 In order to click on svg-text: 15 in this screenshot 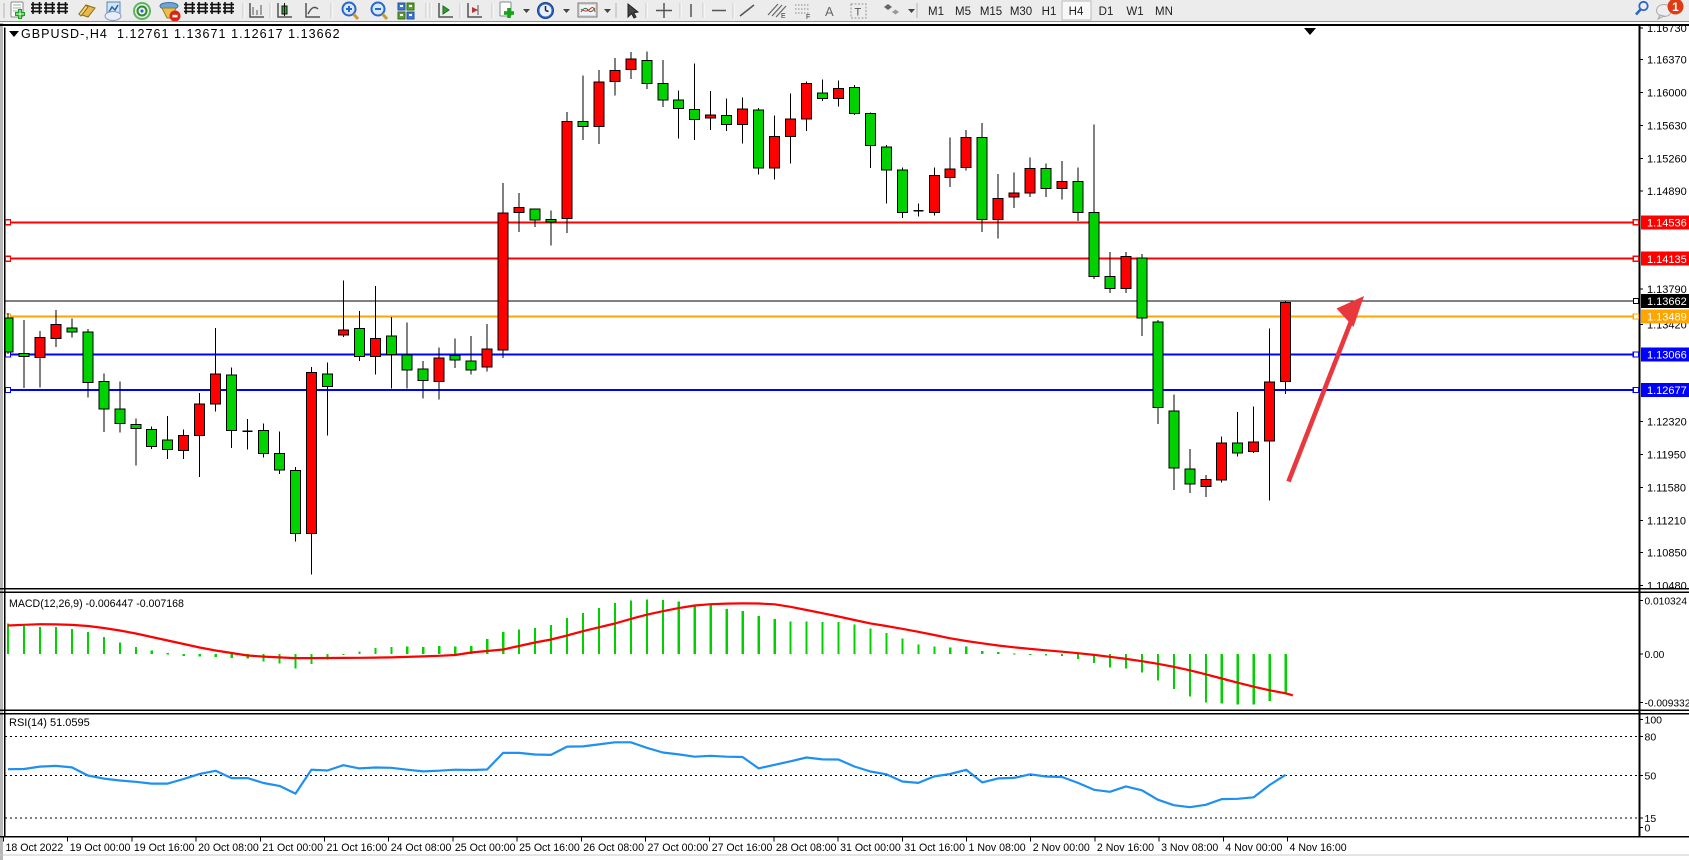, I will do `click(1651, 819)`.